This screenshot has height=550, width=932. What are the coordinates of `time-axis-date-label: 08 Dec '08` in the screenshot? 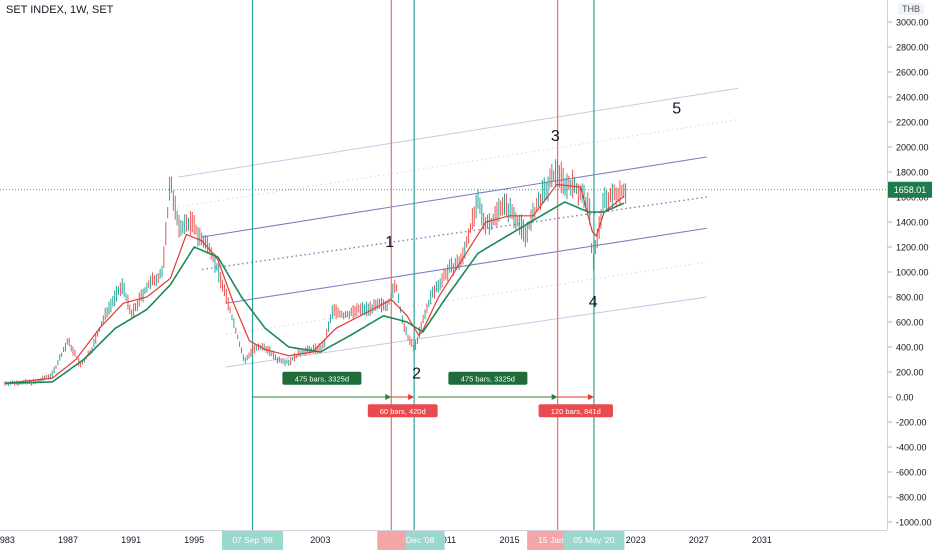 It's located at (414, 540).